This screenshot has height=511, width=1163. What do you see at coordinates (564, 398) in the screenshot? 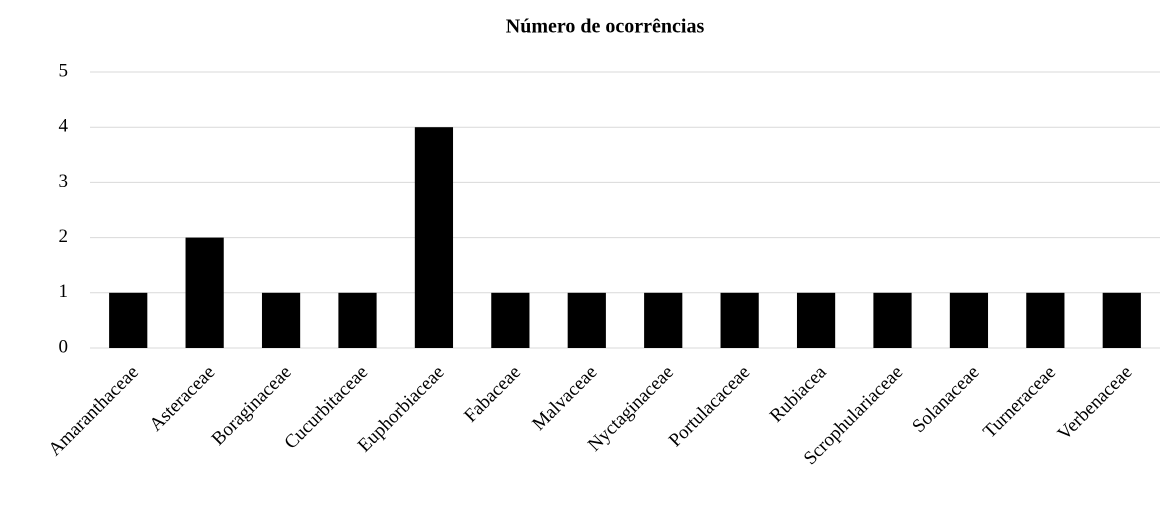
I see `x-tick-label: Malvaceae` at bounding box center [564, 398].